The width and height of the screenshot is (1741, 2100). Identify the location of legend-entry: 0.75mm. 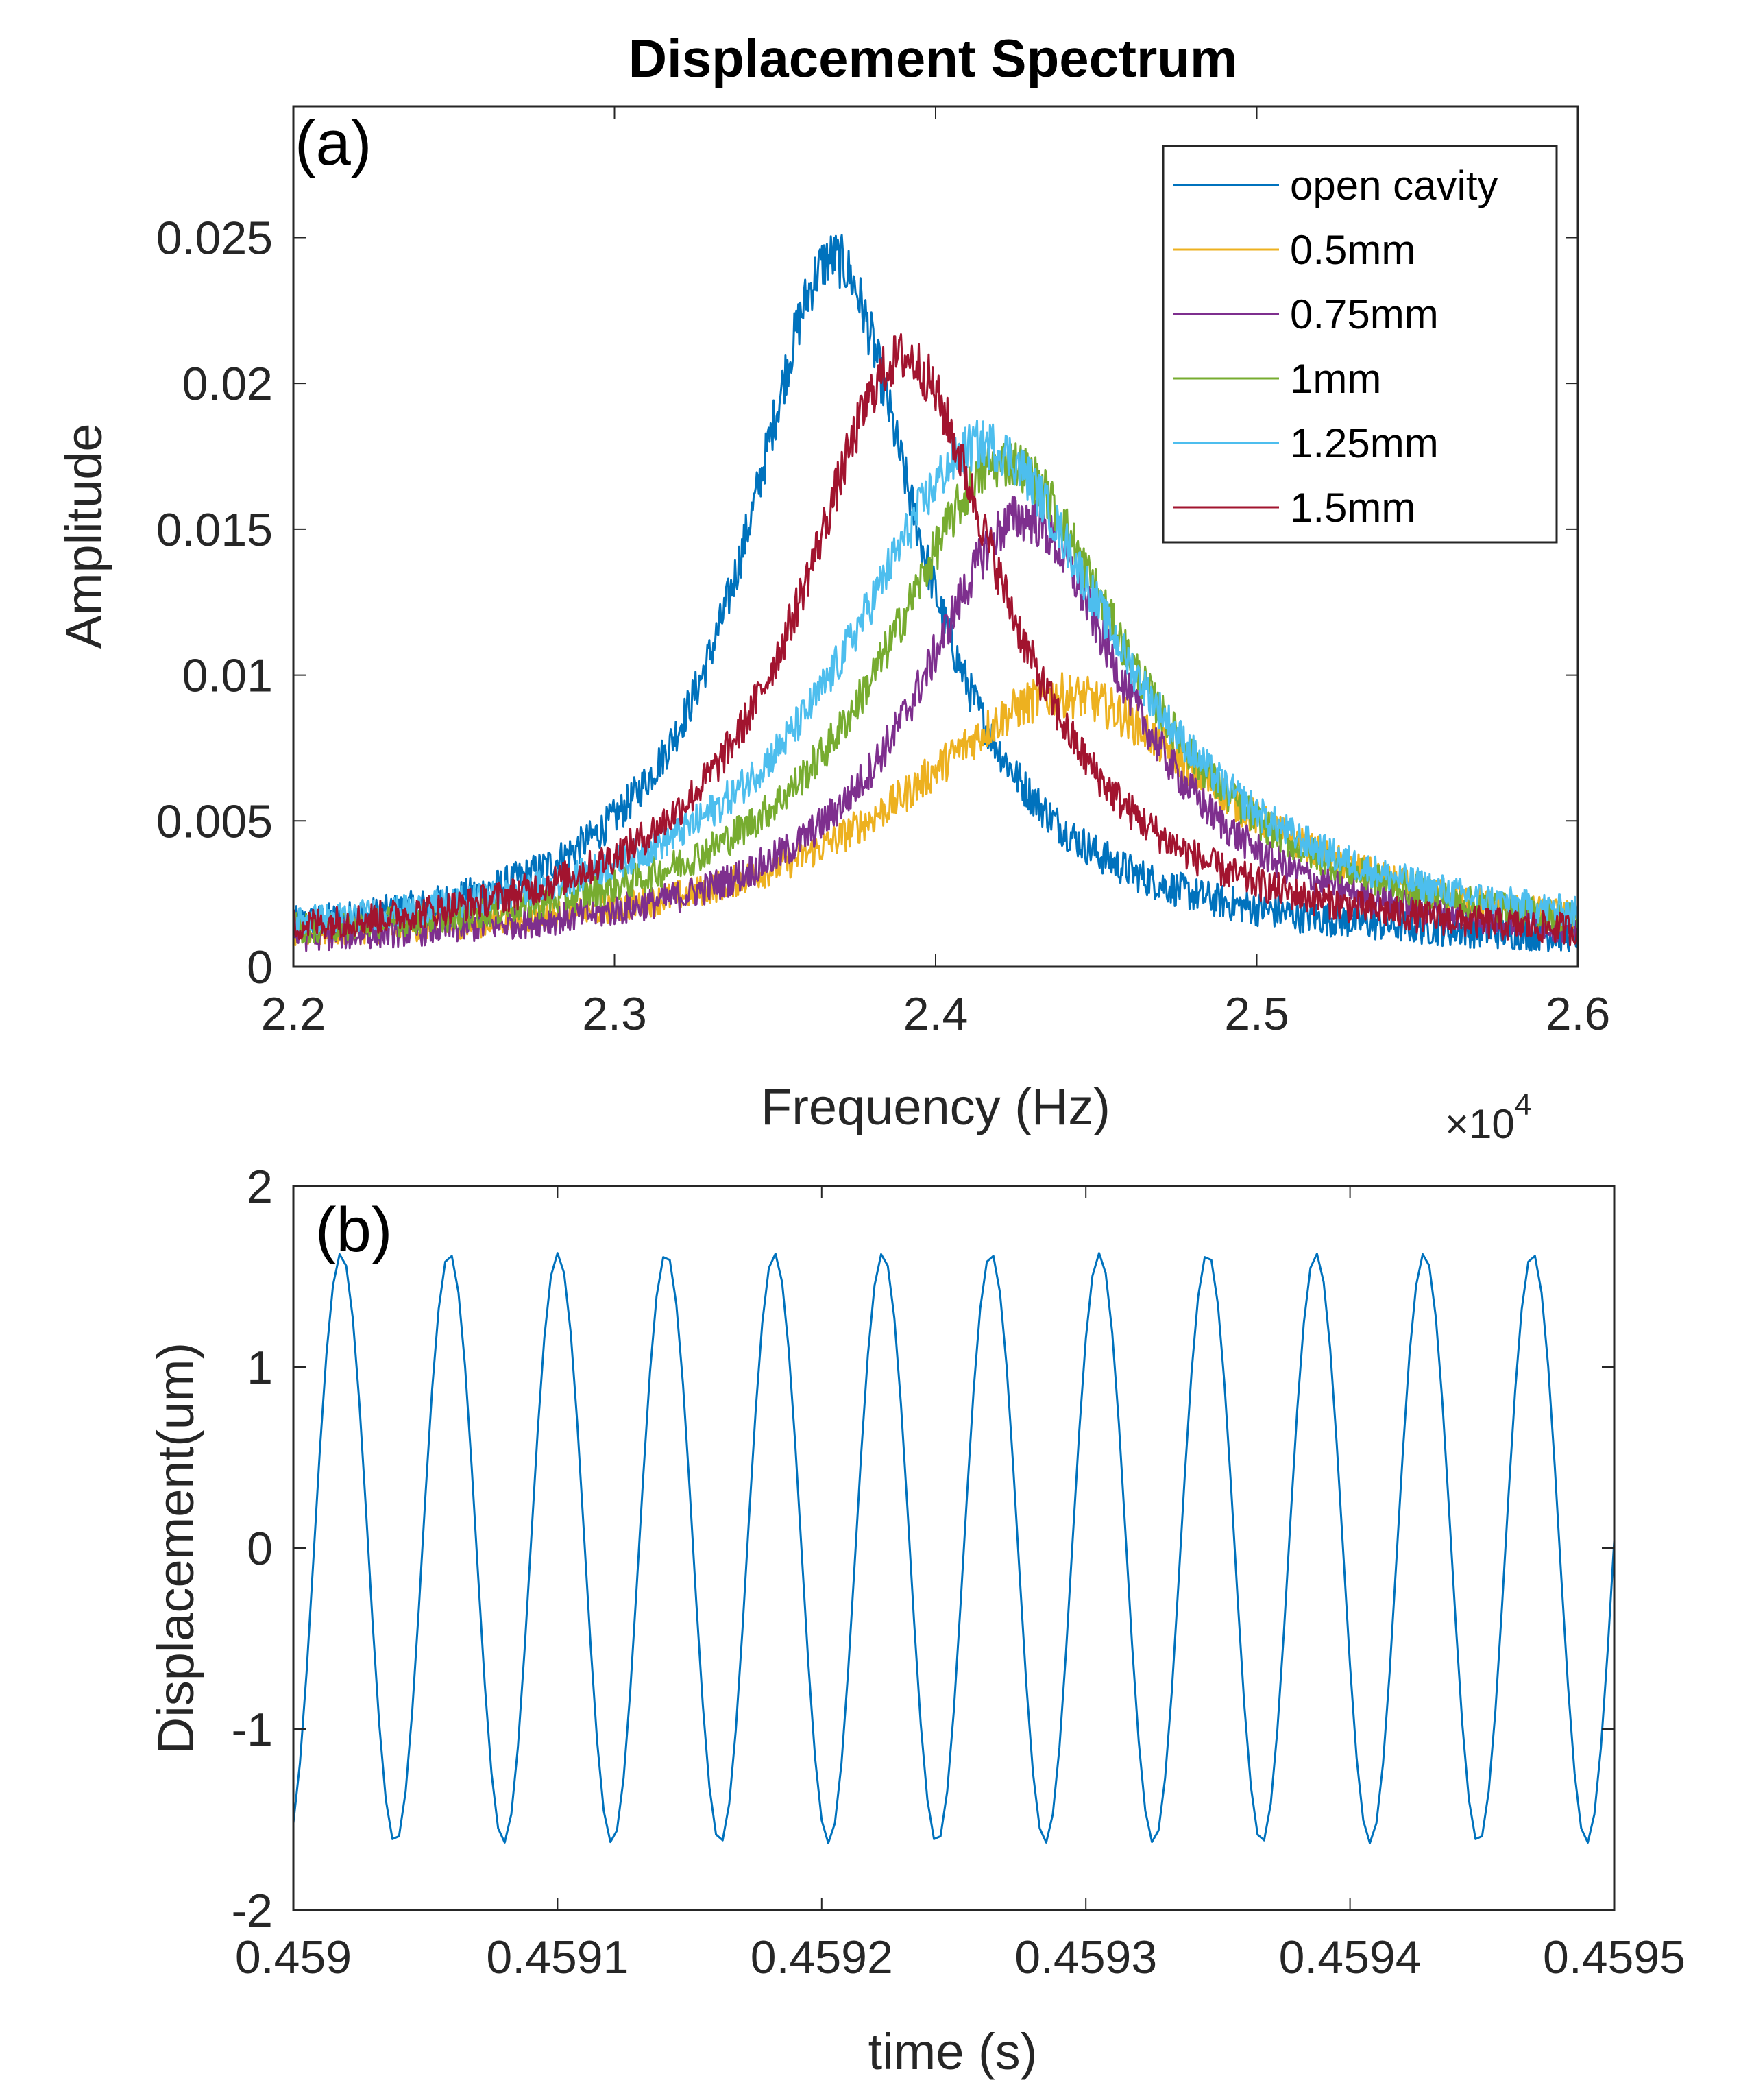
(1364, 314).